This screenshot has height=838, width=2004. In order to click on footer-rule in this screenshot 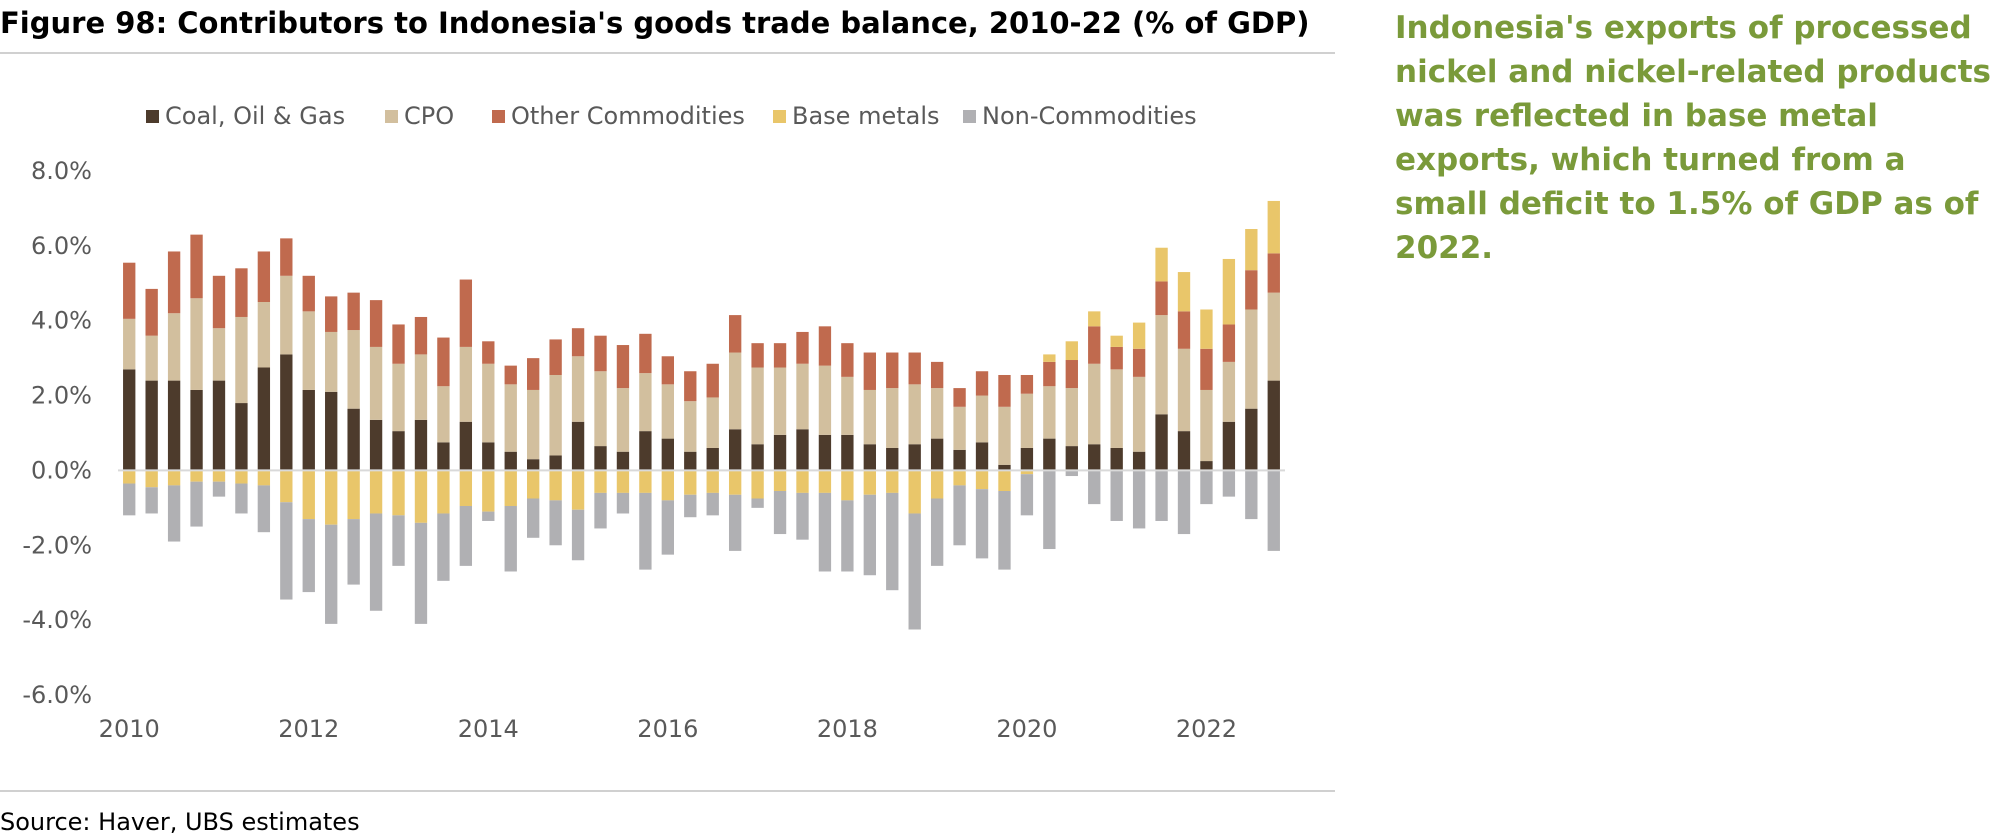, I will do `click(667, 791)`.